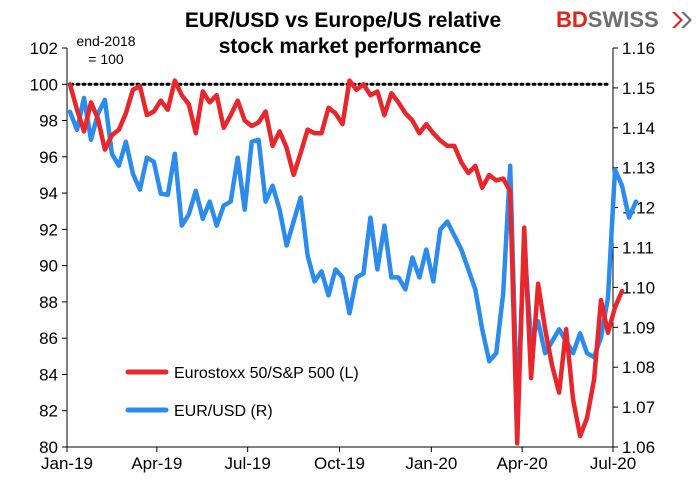  Describe the element at coordinates (266, 373) in the screenshot. I see `legend-label-eurostoxx: Eurostoxx 50/S&P 500 (L)` at that location.